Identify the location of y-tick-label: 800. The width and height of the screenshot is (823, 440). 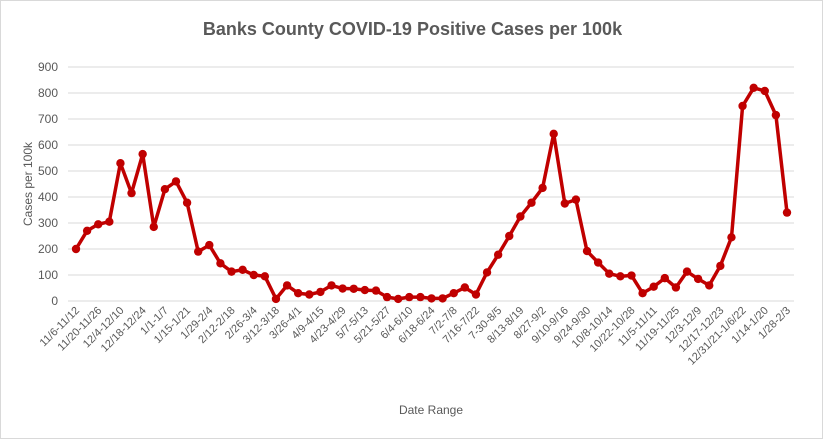
(48, 93).